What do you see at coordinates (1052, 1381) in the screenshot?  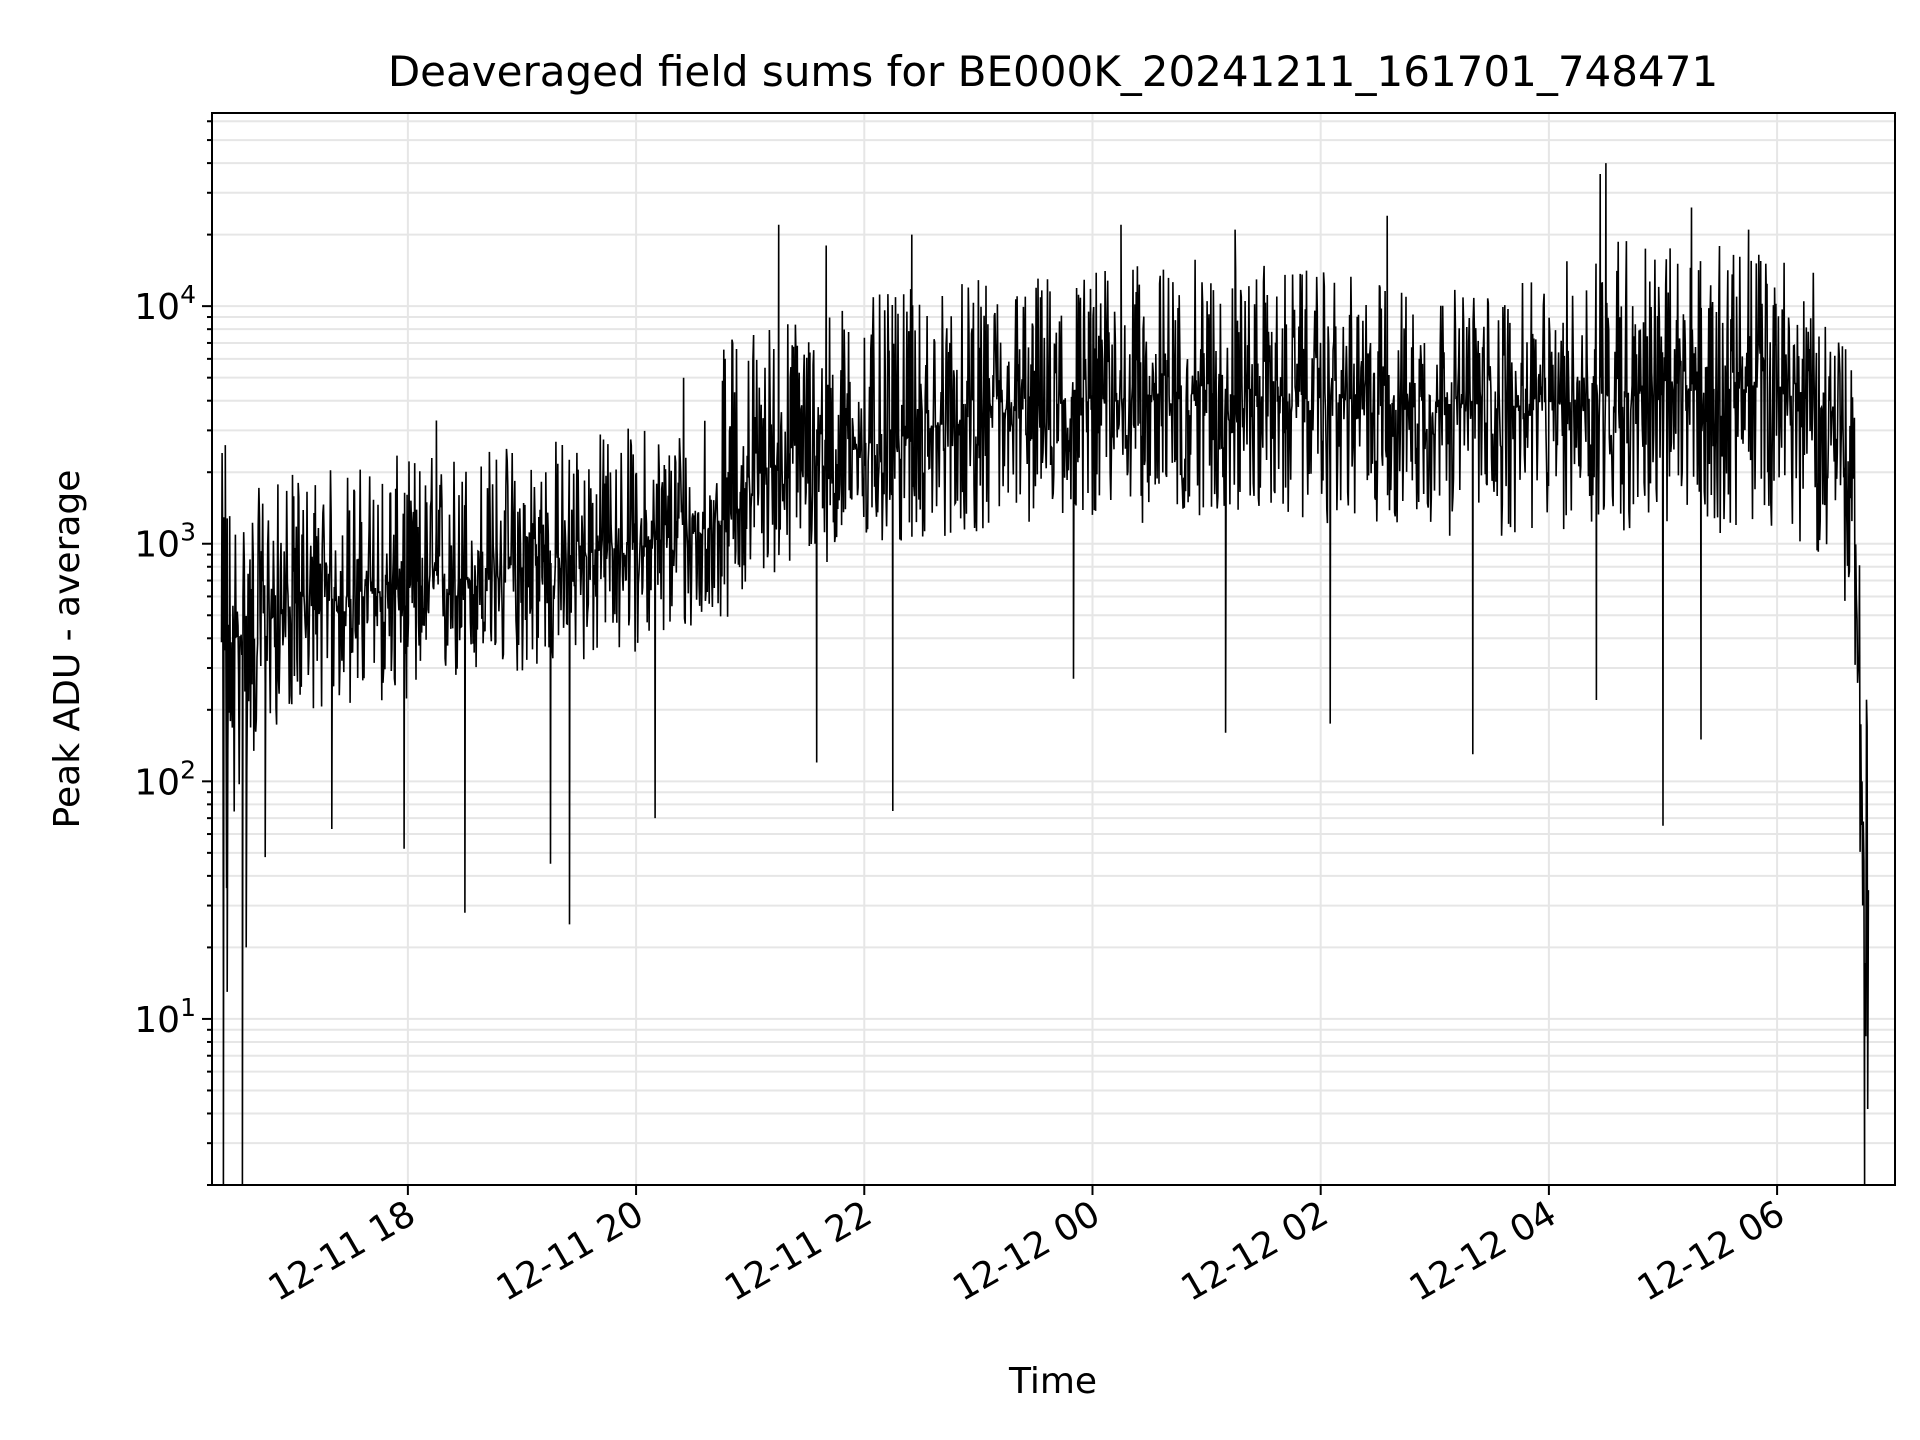 I see `x-axis-label: Time` at bounding box center [1052, 1381].